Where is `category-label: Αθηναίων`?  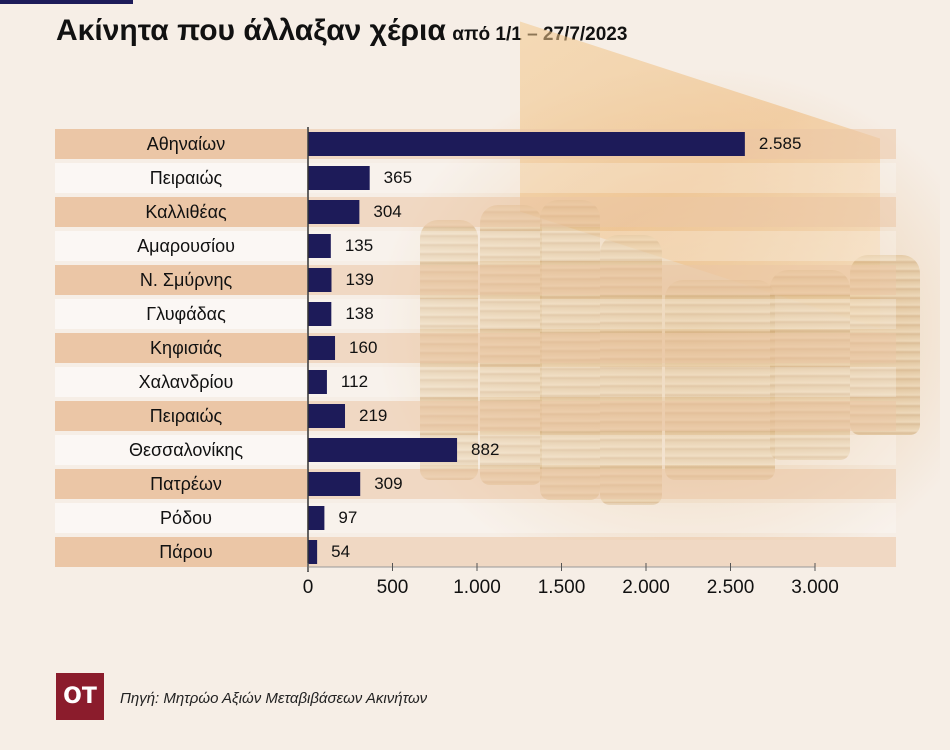
category-label: Αθηναίων is located at coordinates (186, 144).